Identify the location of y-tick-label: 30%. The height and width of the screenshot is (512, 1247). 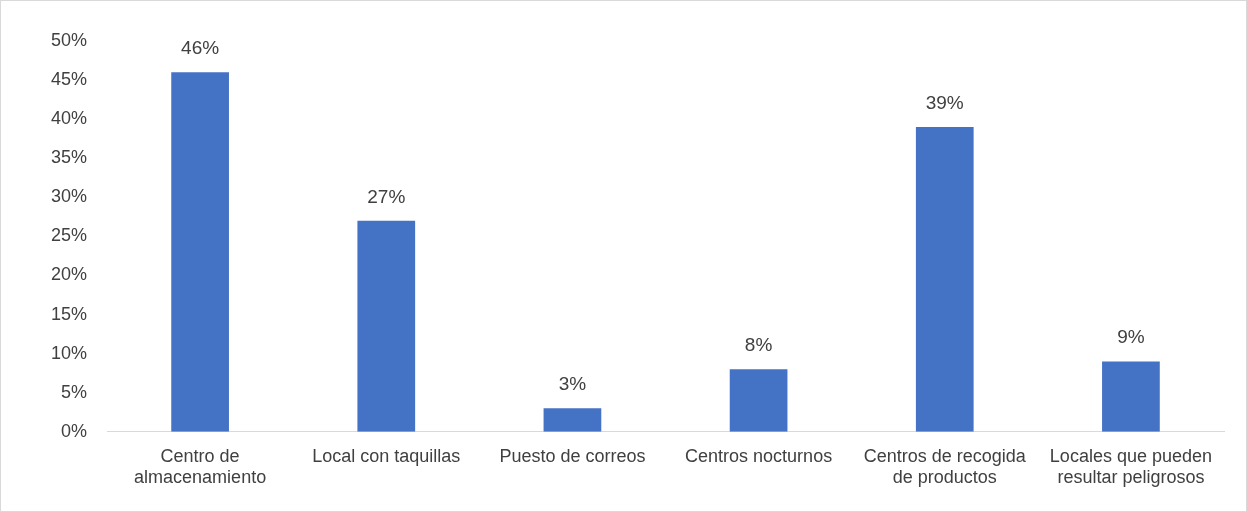
(69, 196).